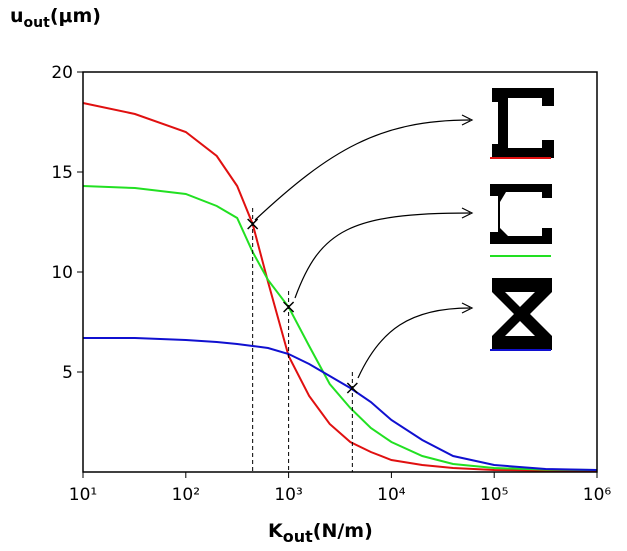 The image size is (627, 551). What do you see at coordinates (62, 273) in the screenshot?
I see `y-tick-label: 10` at bounding box center [62, 273].